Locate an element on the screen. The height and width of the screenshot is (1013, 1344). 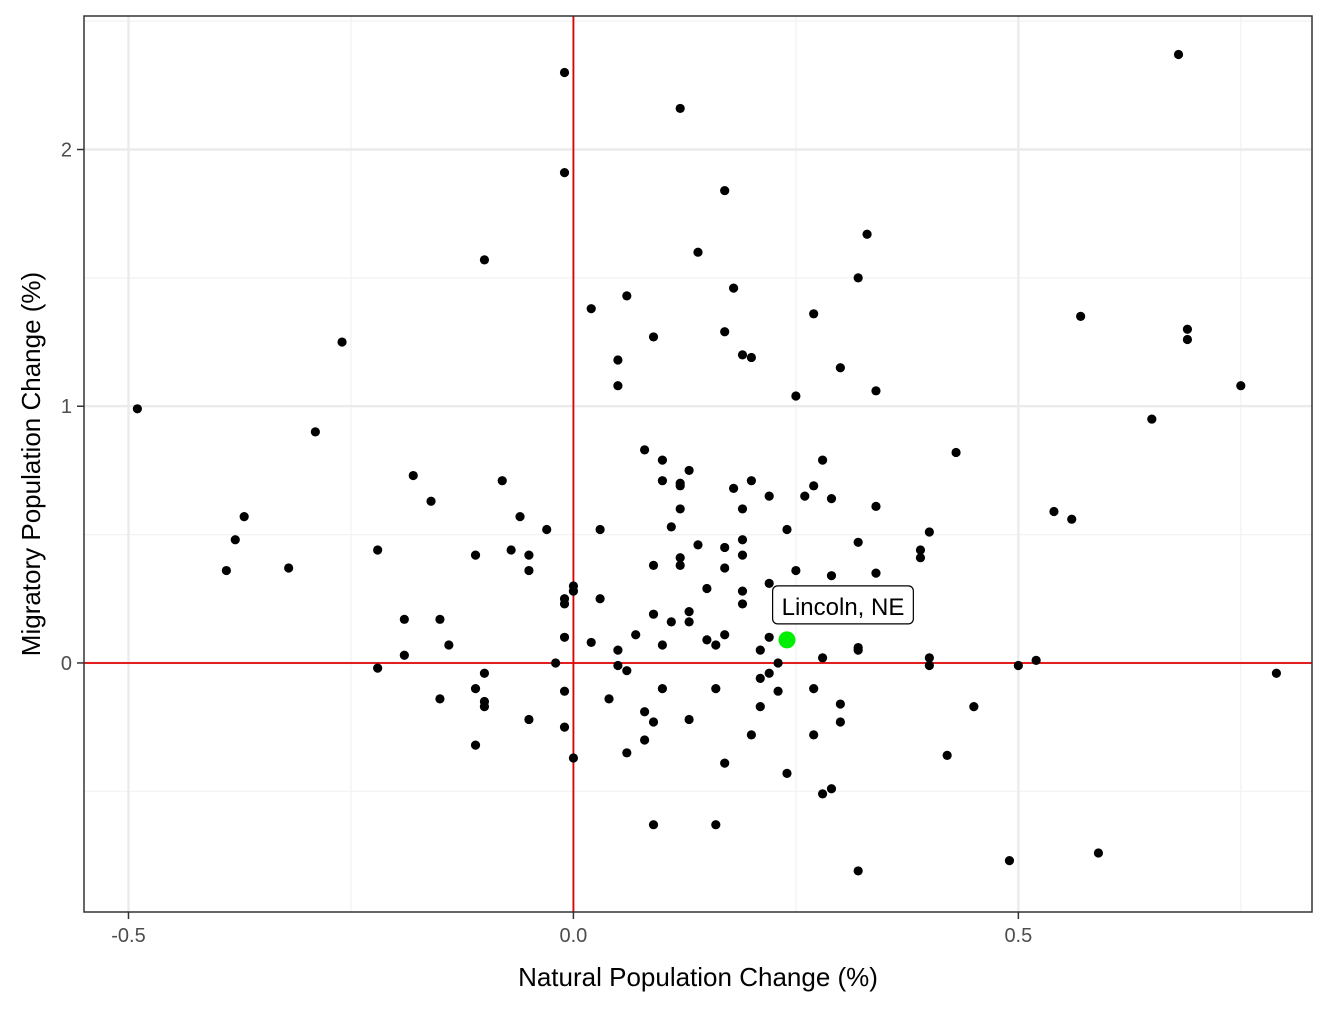
y-tick-label: 0 is located at coordinates (66, 664).